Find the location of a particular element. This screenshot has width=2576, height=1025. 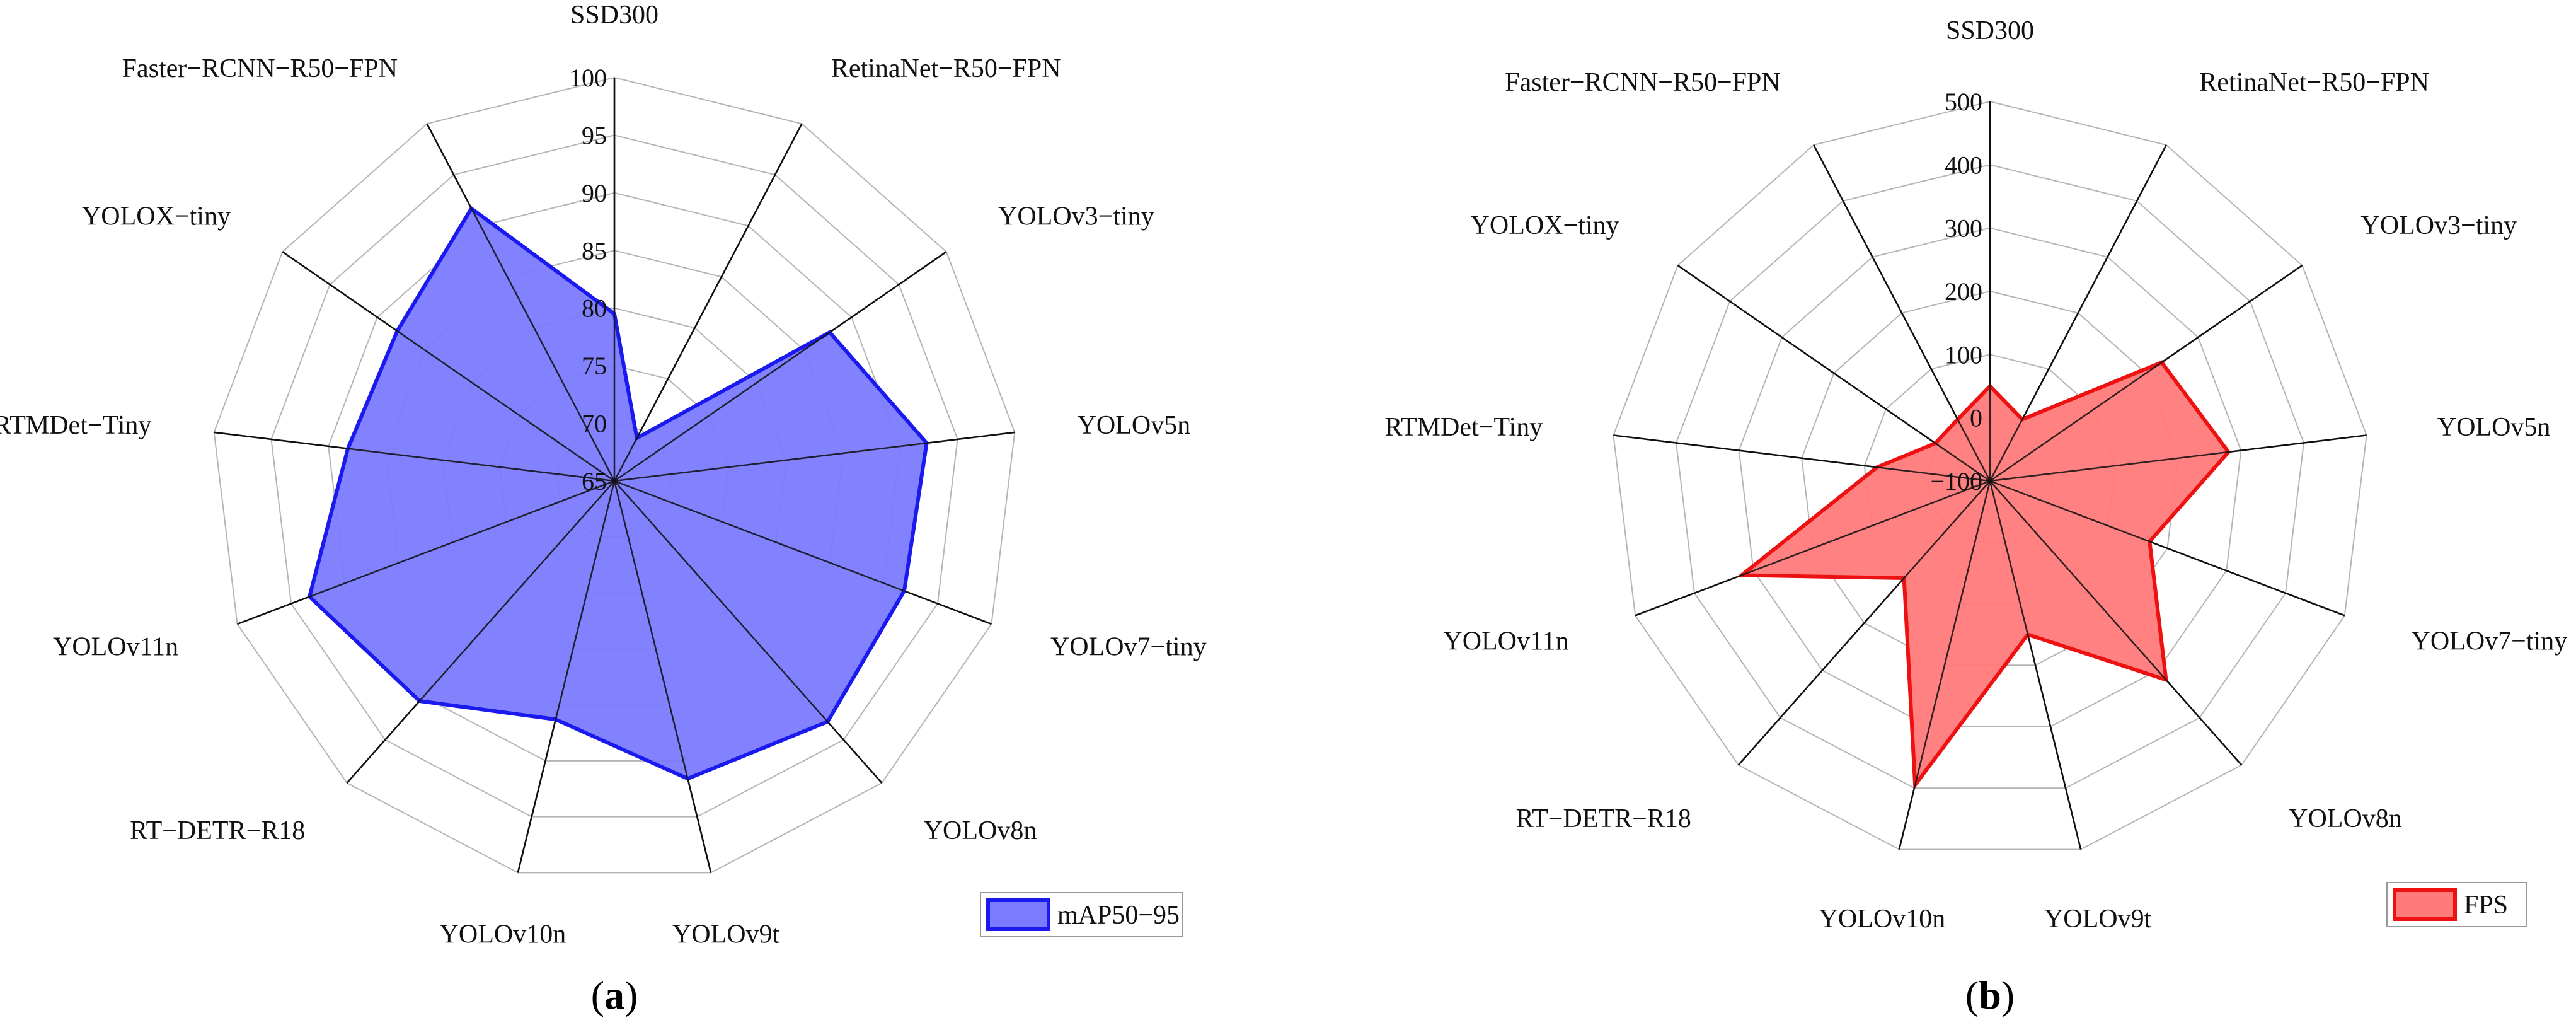

tick-label: 85 is located at coordinates (594, 250).